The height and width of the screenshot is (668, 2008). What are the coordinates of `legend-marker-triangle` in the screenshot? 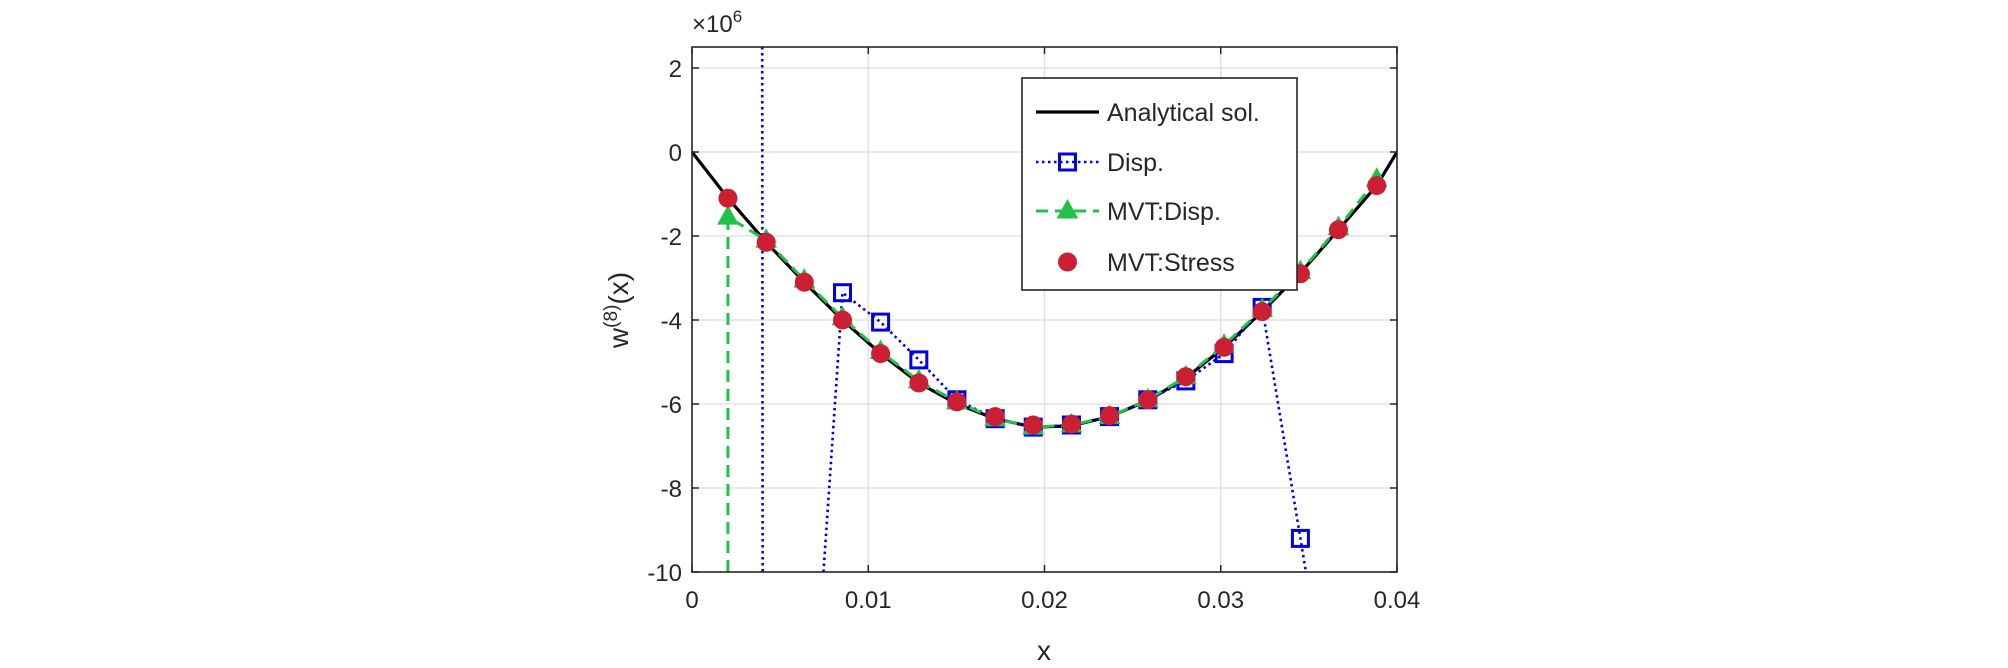 It's located at (1067, 208).